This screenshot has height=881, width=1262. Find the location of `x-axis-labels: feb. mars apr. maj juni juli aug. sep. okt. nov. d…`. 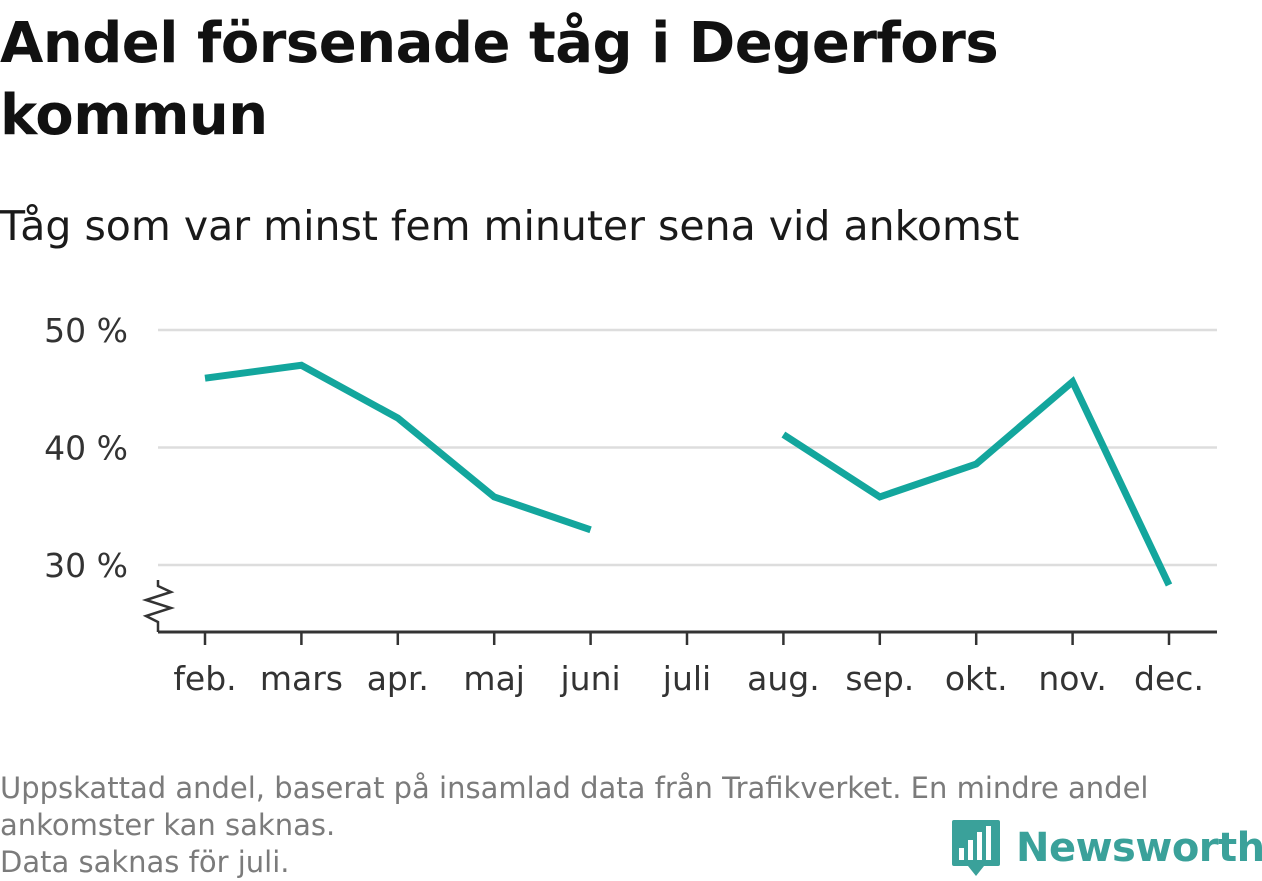

x-axis-labels: feb. mars apr. maj juni juli aug. sep. okt. nov. d… is located at coordinates (688, 678).